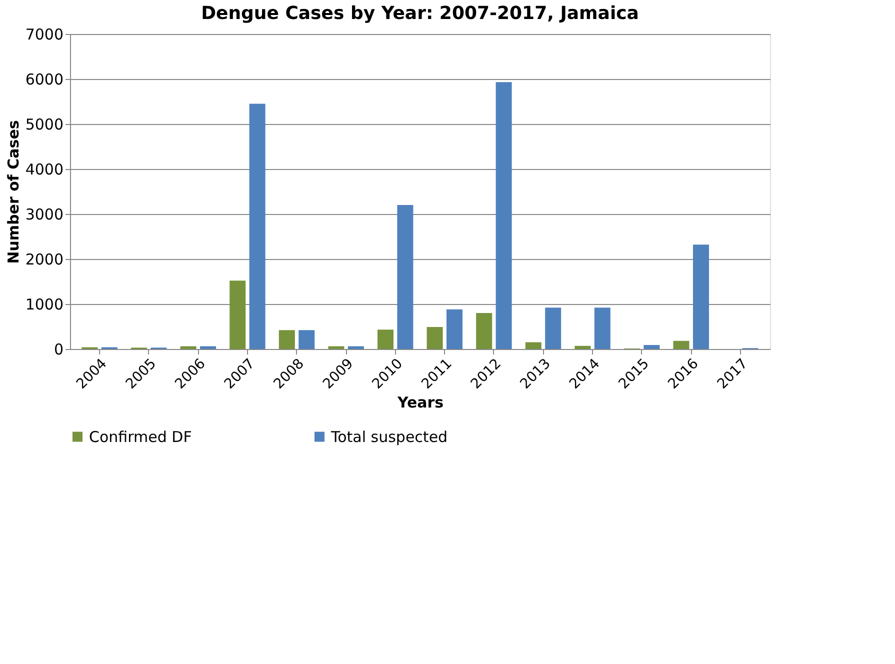 The width and height of the screenshot is (895, 664). Describe the element at coordinates (44, 35) in the screenshot. I see `y-tick-label: 7000` at that location.